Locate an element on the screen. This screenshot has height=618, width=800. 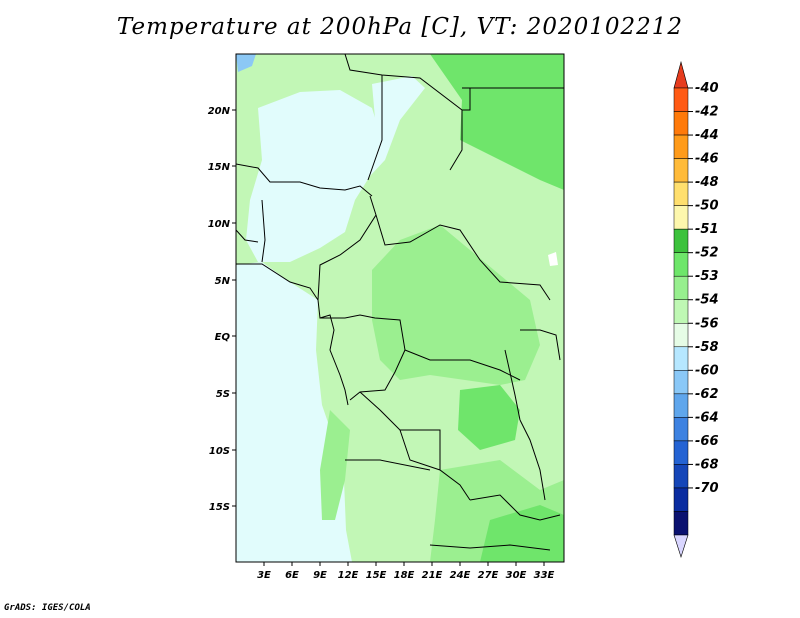
lon-label-27e: 27E is located at coordinates (488, 575).